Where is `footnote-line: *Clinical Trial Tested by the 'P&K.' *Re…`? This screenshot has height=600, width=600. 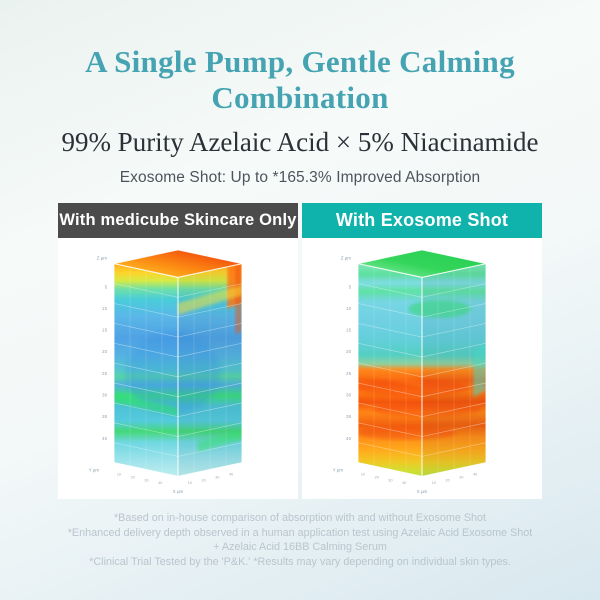 footnote-line: *Clinical Trial Tested by the 'P&K.' *Re… is located at coordinates (300, 561).